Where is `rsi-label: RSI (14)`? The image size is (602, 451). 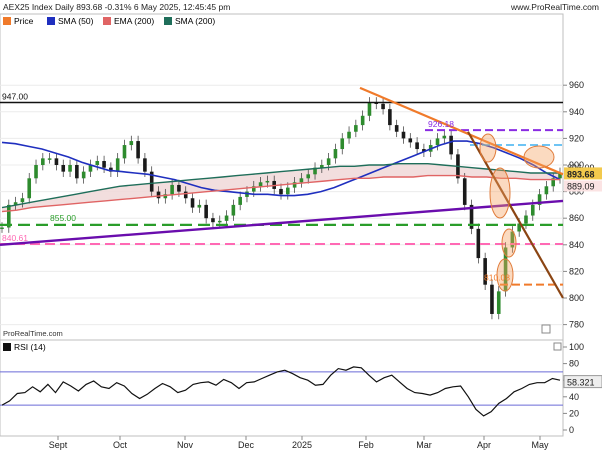
rsi-label: RSI (14) is located at coordinates (30, 347).